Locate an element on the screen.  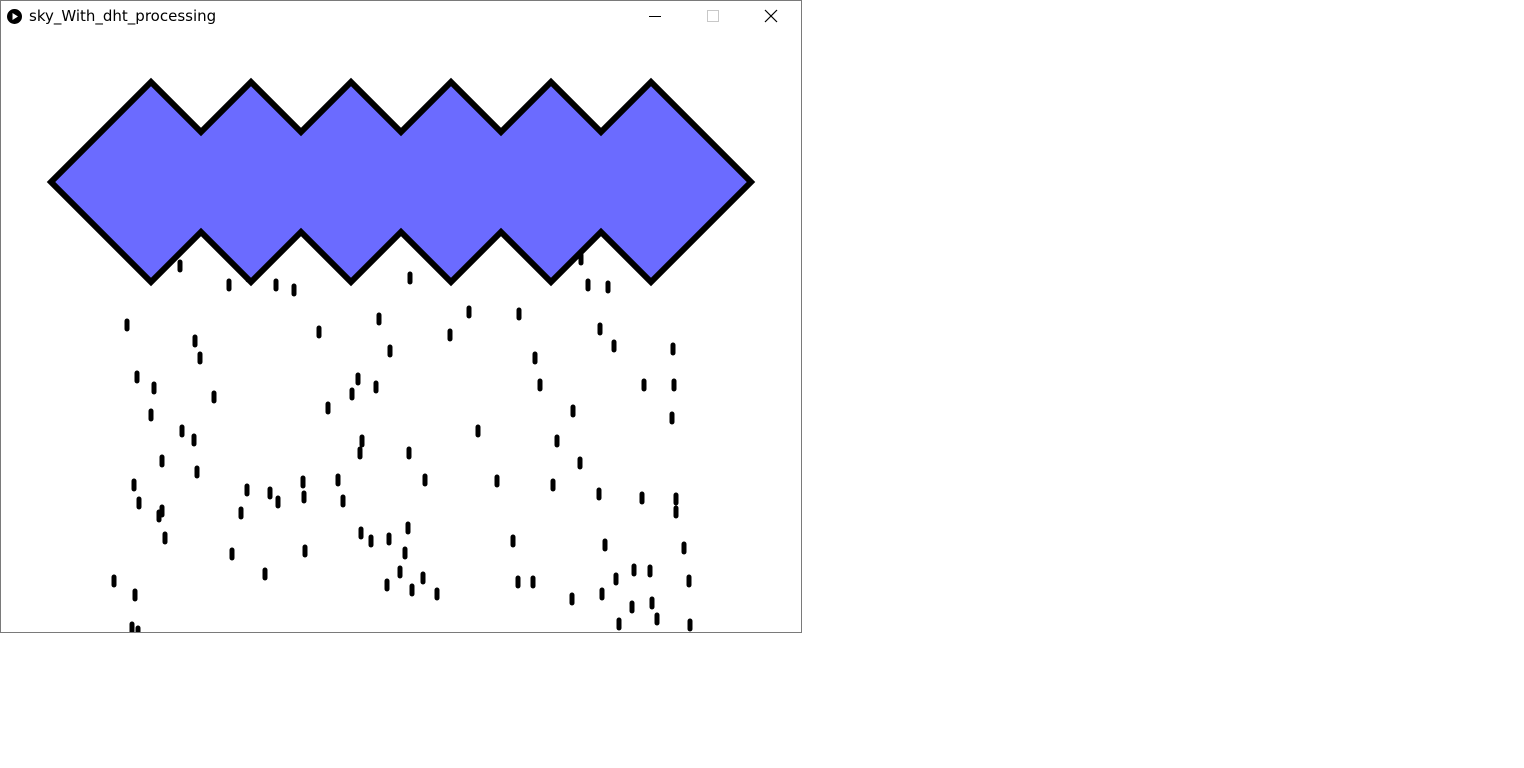
close-icon is located at coordinates (771, 16).